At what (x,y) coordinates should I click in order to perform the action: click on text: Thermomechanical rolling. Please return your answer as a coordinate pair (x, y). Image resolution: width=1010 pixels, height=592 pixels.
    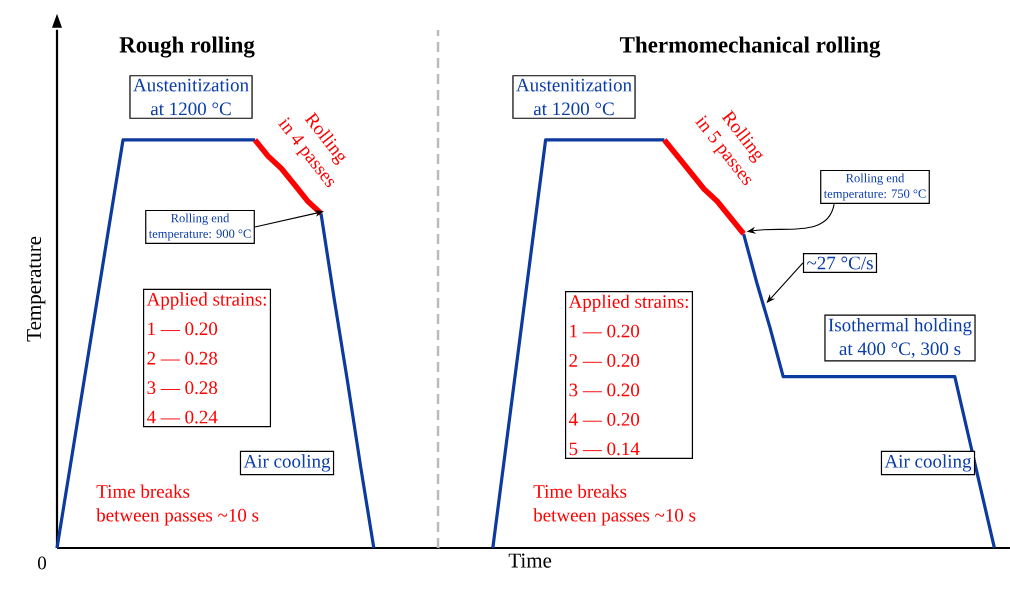
    Looking at the image, I should click on (750, 47).